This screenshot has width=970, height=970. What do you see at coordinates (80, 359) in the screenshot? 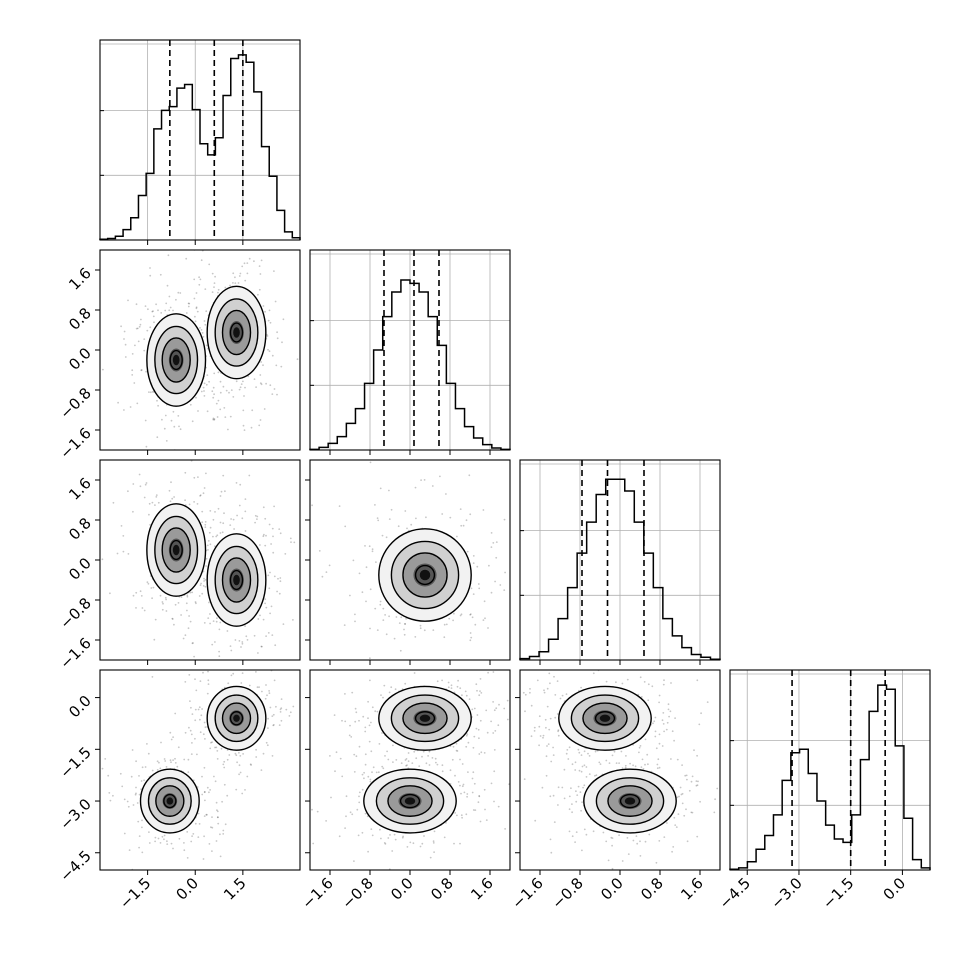
I see `y-tick-label: 0.0` at bounding box center [80, 359].